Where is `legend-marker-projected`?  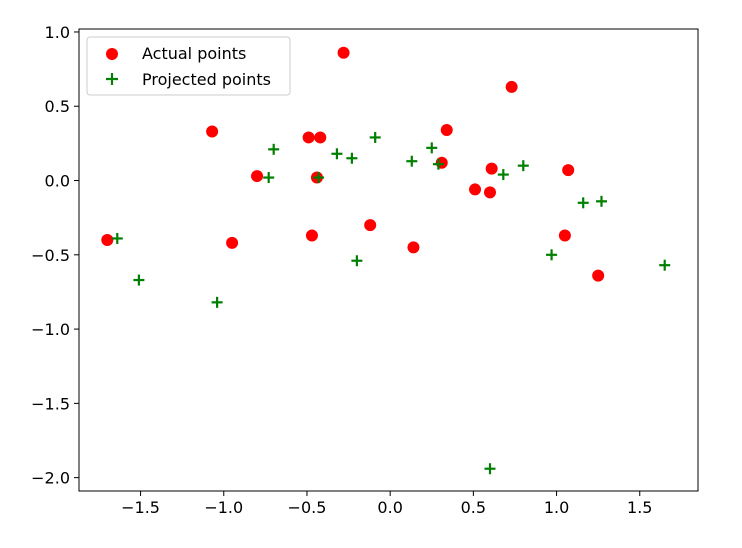 legend-marker-projected is located at coordinates (112, 79).